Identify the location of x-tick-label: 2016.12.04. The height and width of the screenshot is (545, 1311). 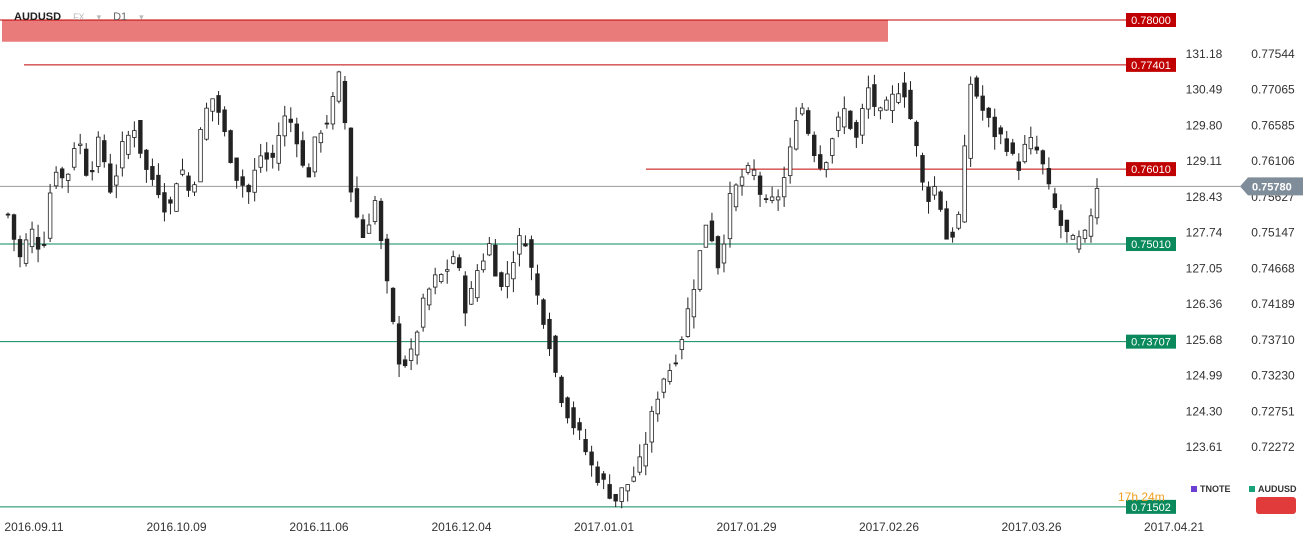
(461, 527).